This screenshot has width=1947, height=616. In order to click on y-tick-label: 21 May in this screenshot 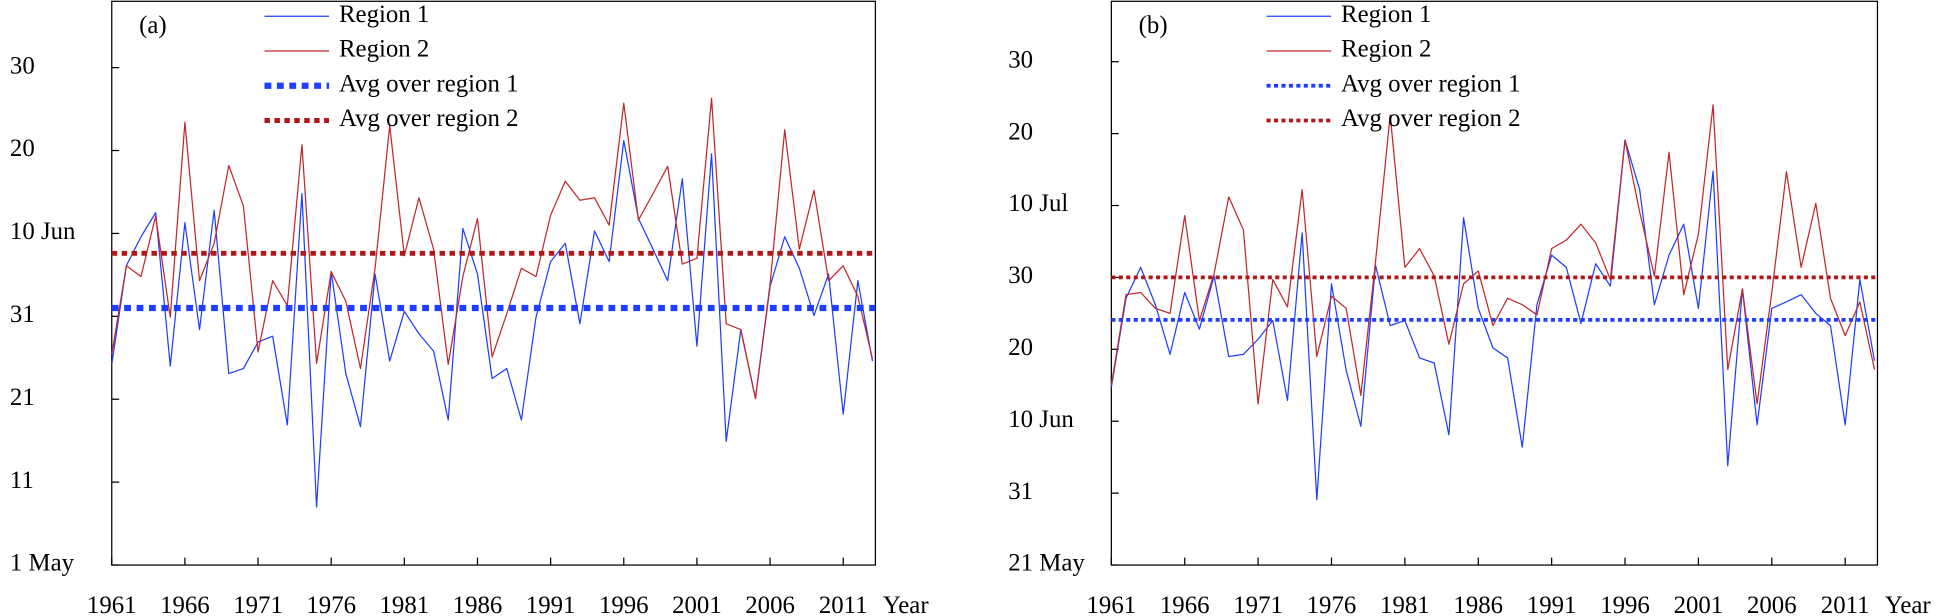, I will do `click(1046, 563)`.